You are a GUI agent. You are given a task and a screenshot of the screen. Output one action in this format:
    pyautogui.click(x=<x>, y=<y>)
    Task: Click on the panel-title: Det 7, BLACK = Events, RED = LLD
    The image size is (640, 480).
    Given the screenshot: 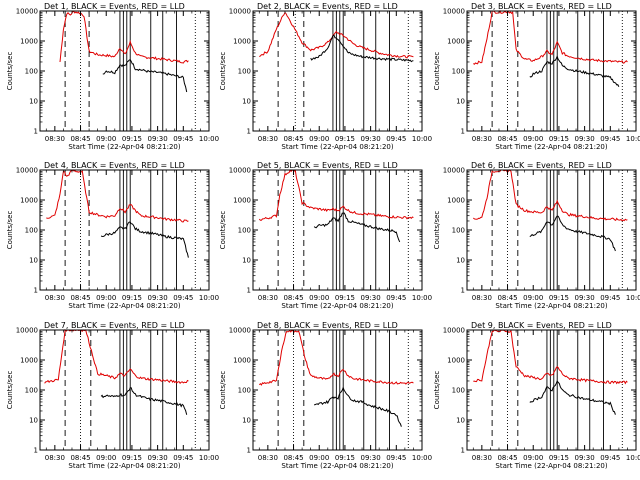 What is the action you would take?
    pyautogui.click(x=114, y=325)
    